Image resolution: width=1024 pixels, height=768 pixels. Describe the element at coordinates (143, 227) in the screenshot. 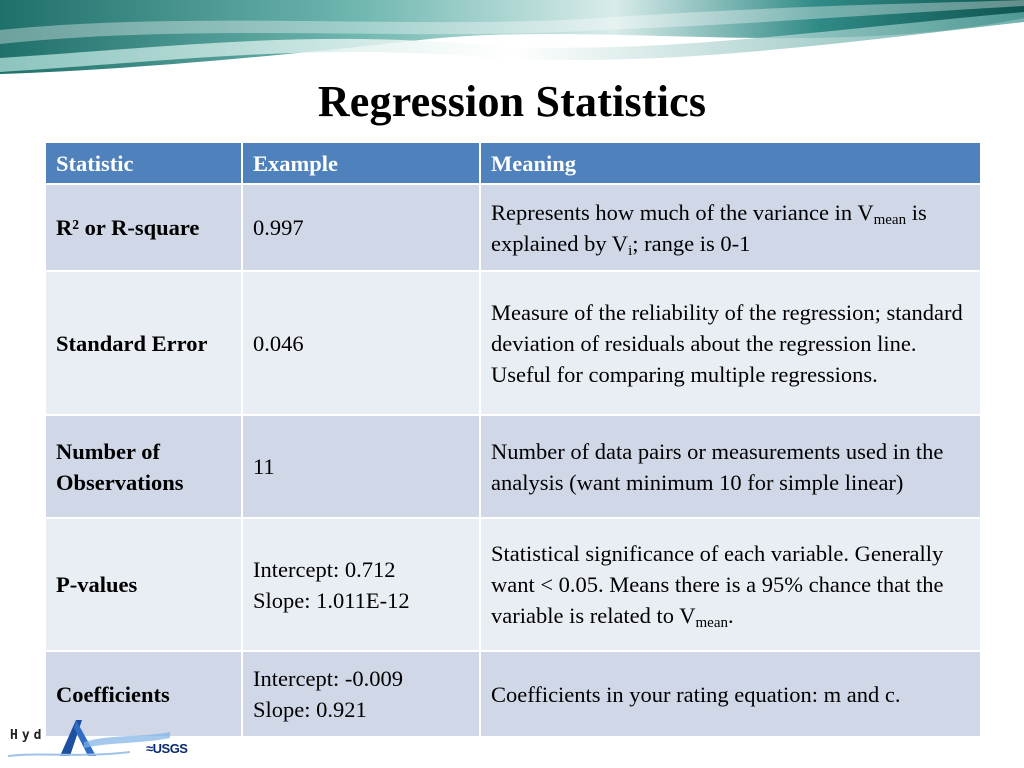

I see `statistic-cell: R² or R-square` at that location.